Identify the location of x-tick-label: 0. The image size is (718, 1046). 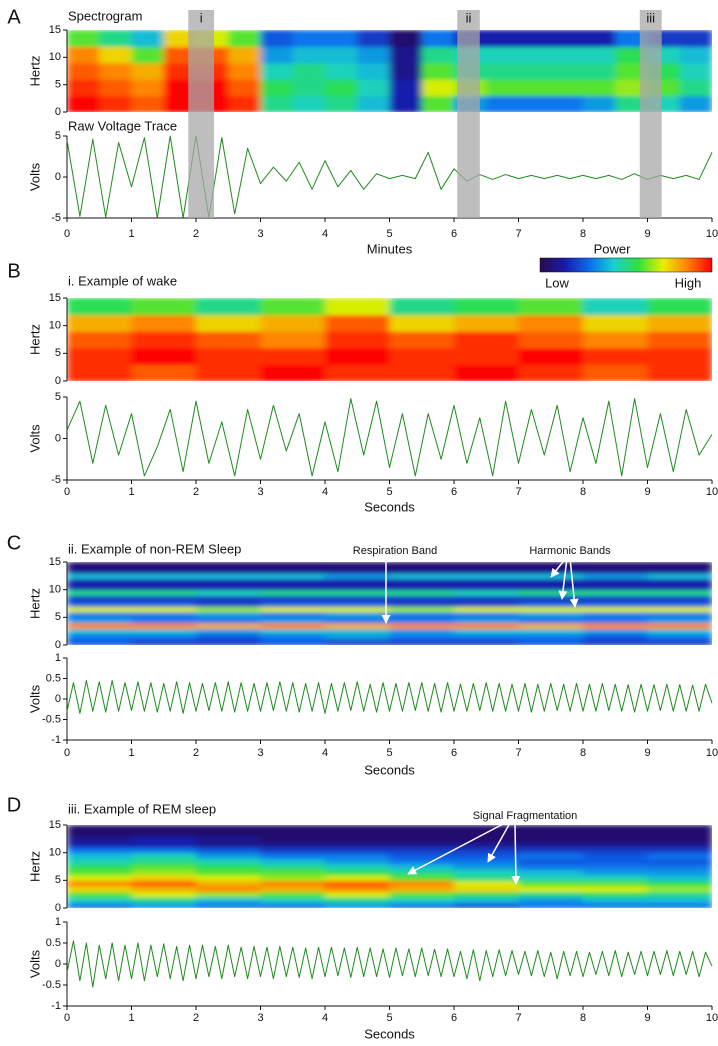
(67, 1018).